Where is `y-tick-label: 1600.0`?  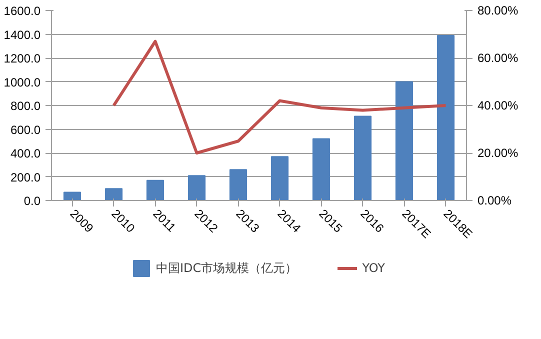
y-tick-label: 1600.0 is located at coordinates (22, 11).